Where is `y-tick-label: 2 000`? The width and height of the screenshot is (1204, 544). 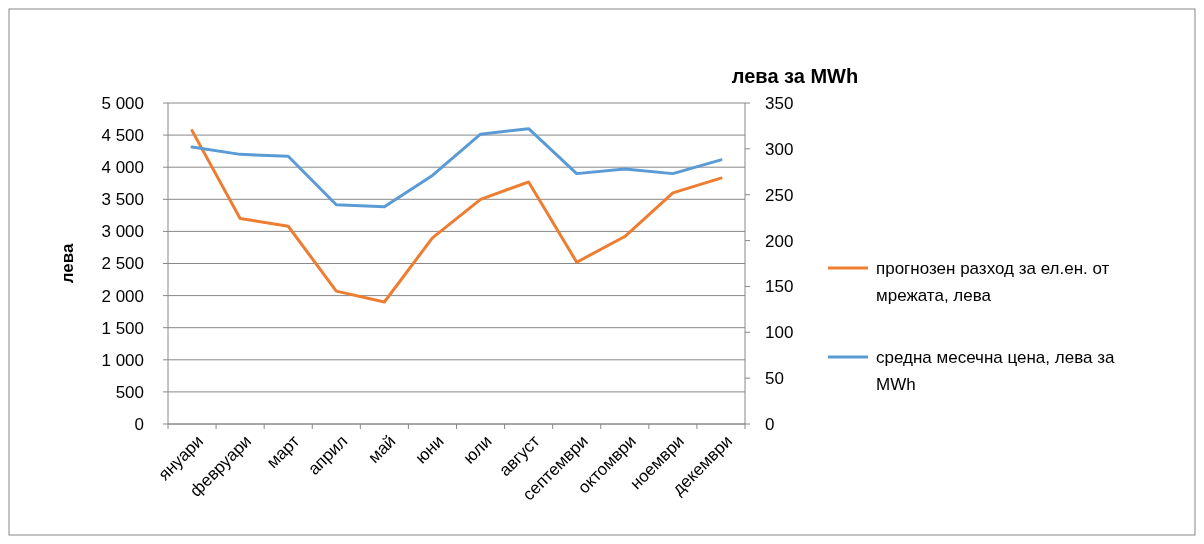
y-tick-label: 2 000 is located at coordinates (122, 296).